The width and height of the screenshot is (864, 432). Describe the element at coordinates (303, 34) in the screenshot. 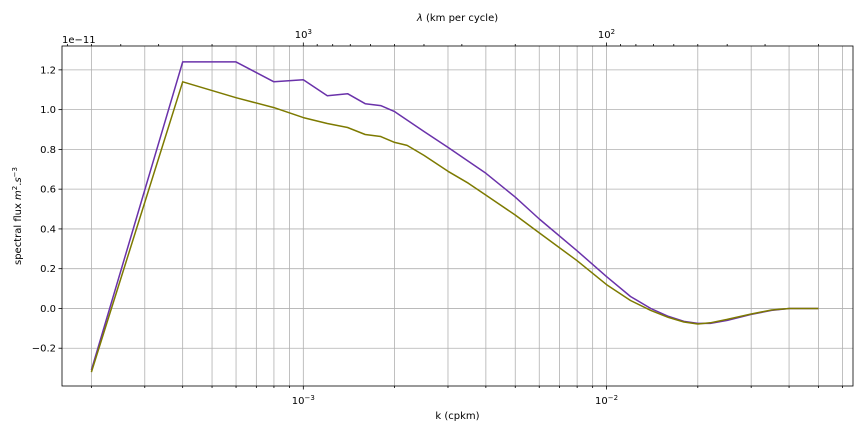

I see `x-tick-label-top: 10³` at that location.